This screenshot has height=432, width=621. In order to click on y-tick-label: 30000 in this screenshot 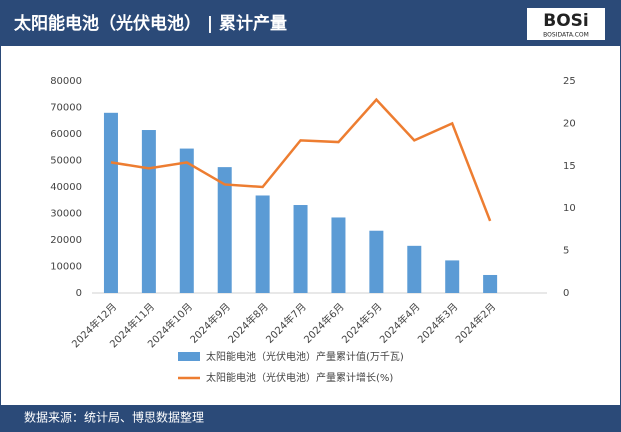, I will do `click(66, 214)`.